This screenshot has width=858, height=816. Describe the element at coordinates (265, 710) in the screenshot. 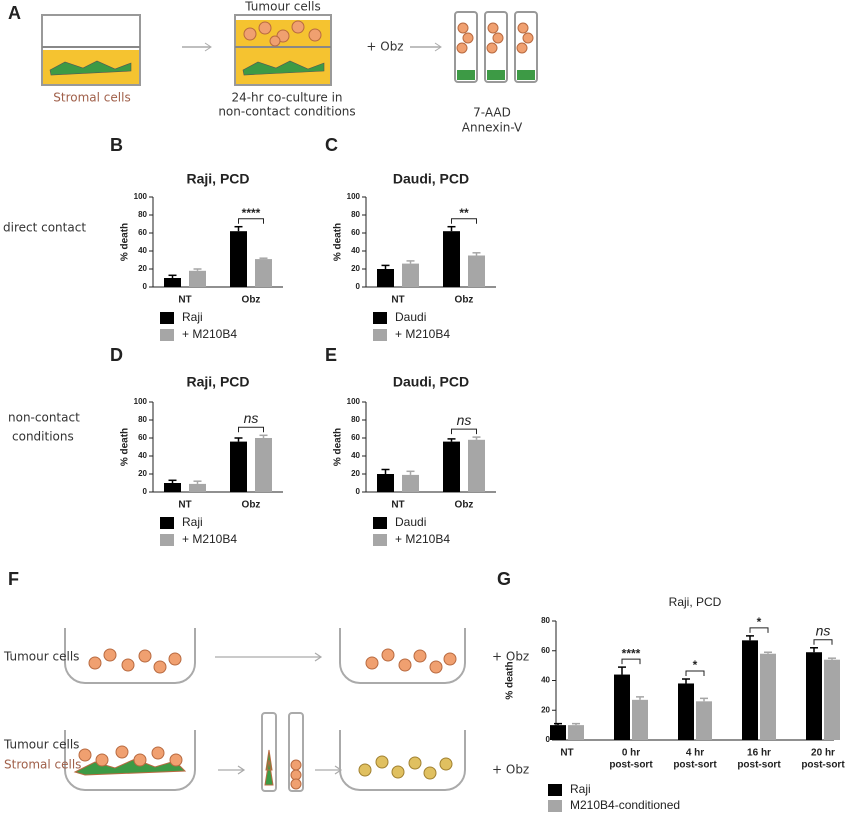

I see `panel-f-diagram` at that location.